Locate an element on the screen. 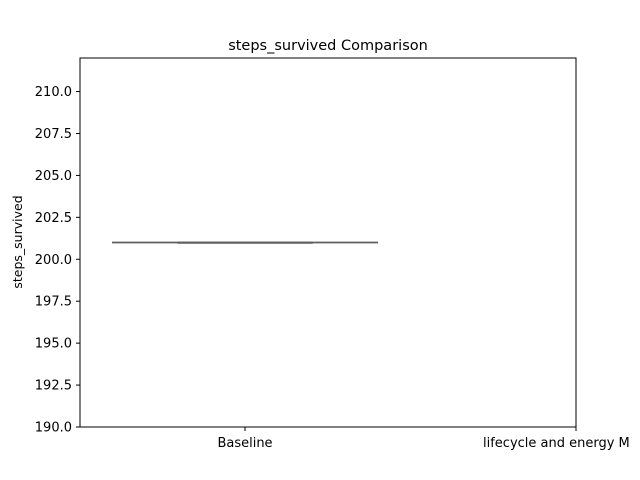 This screenshot has width=640, height=480. y-tick-label: 202.5 is located at coordinates (53, 218).